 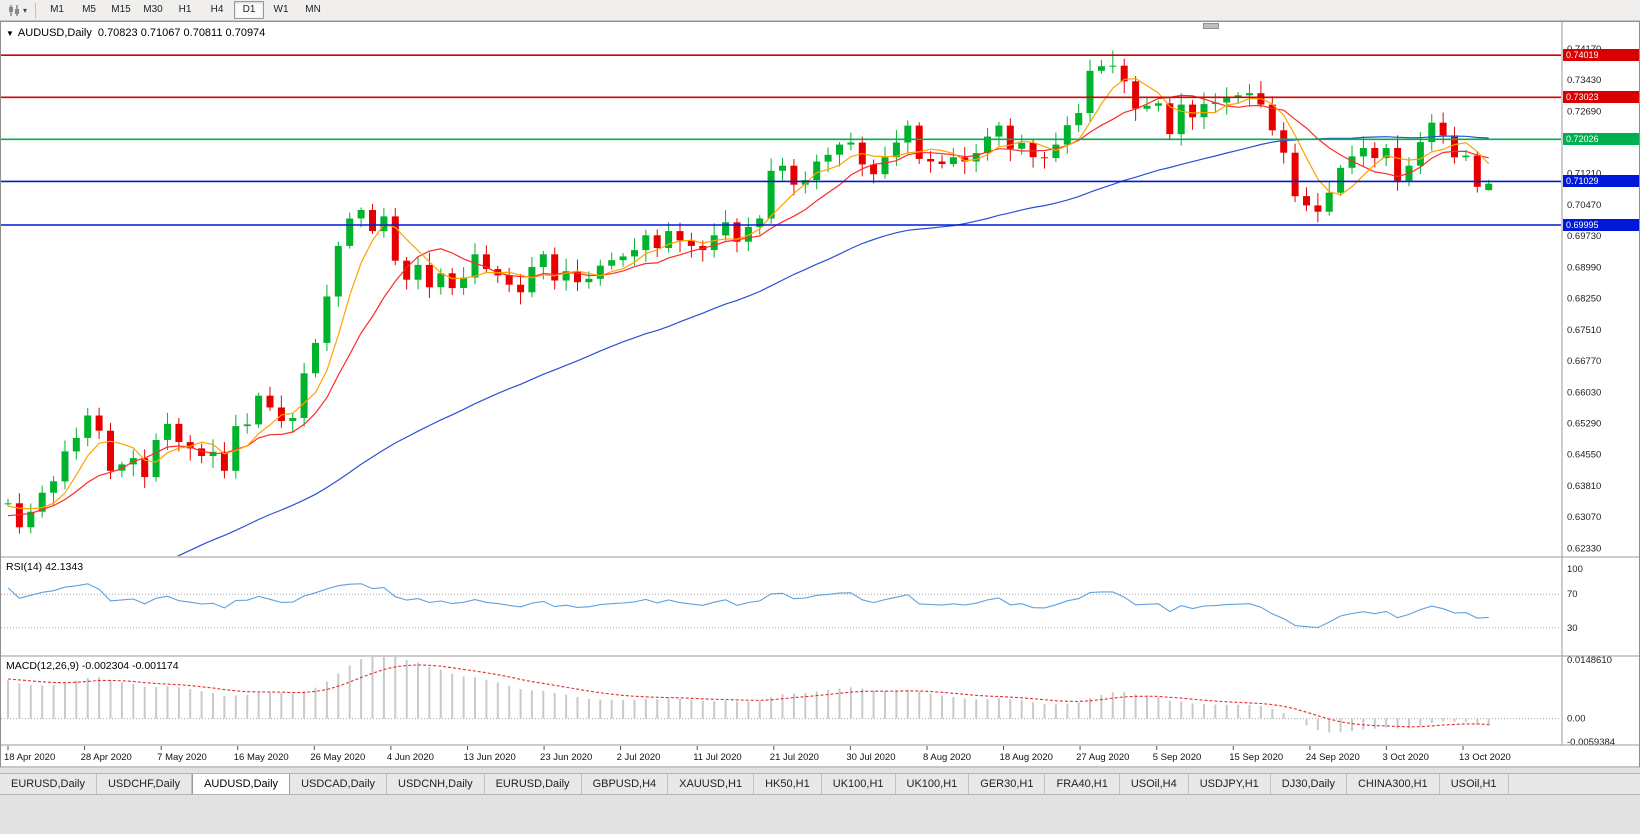 I want to click on timeframe-button-m5: M5, so click(x=89, y=9).